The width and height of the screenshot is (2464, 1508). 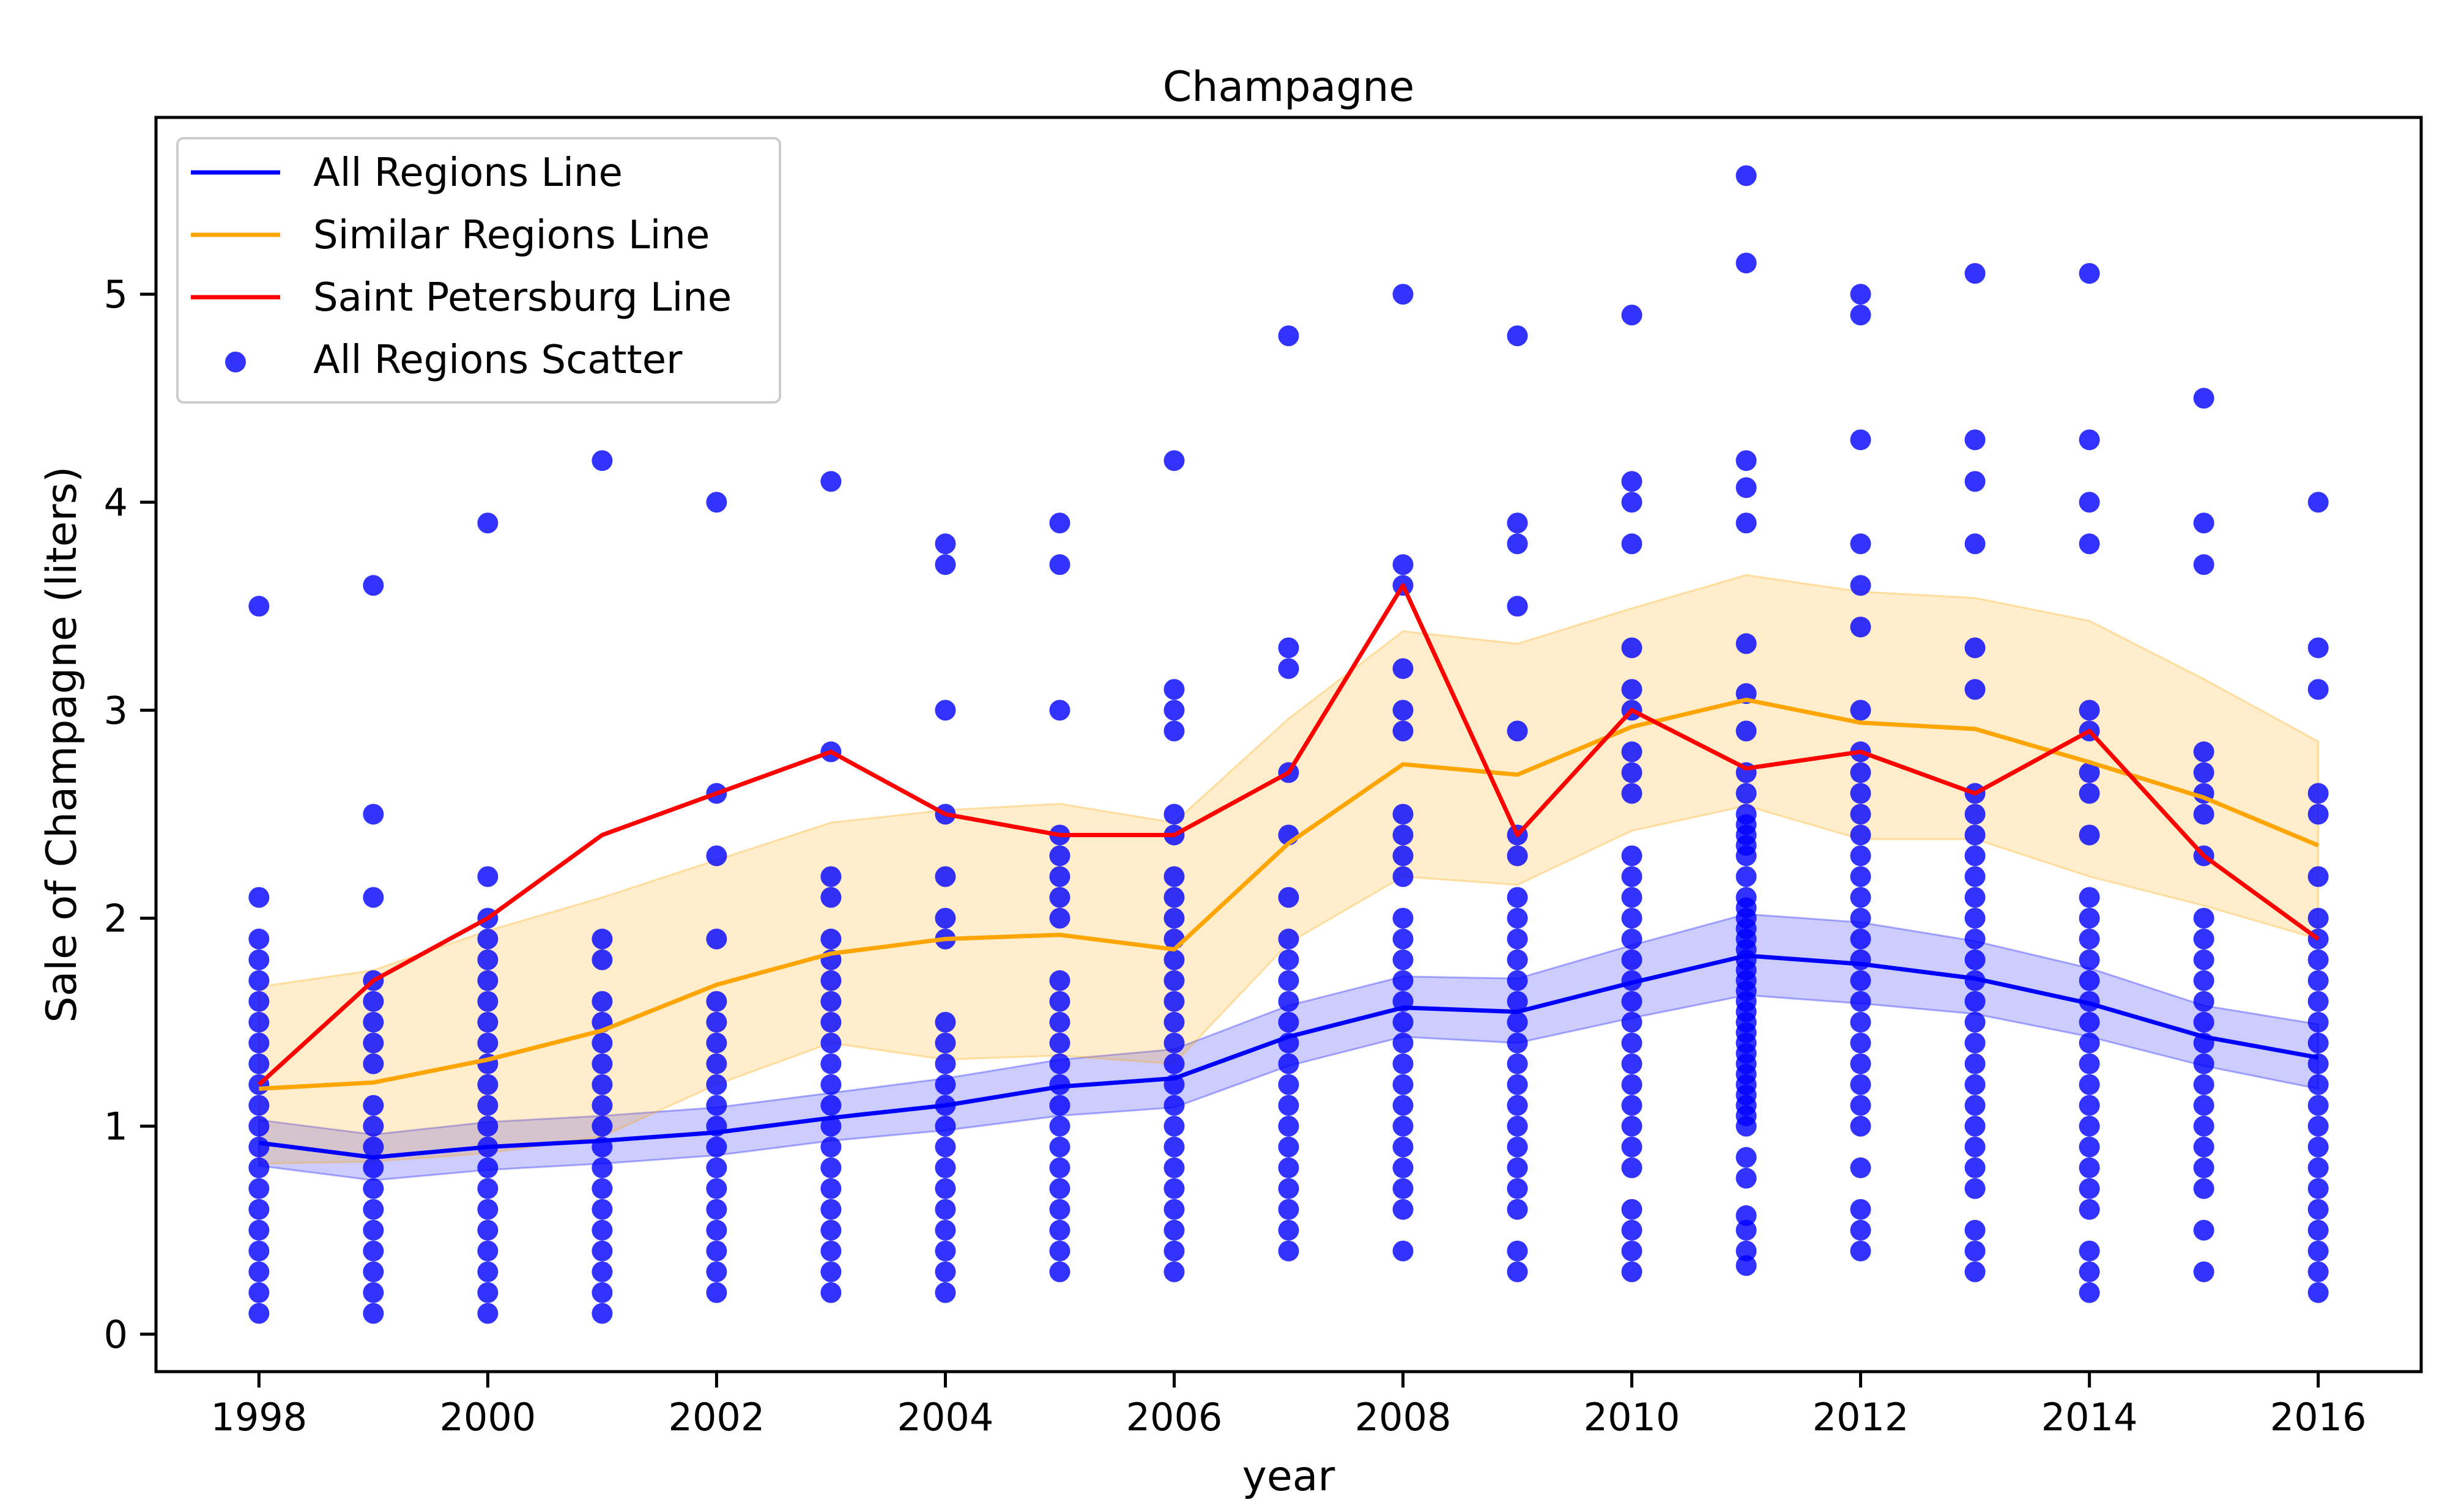 I want to click on legend-label: Saint Petersburg Line, so click(x=522, y=297).